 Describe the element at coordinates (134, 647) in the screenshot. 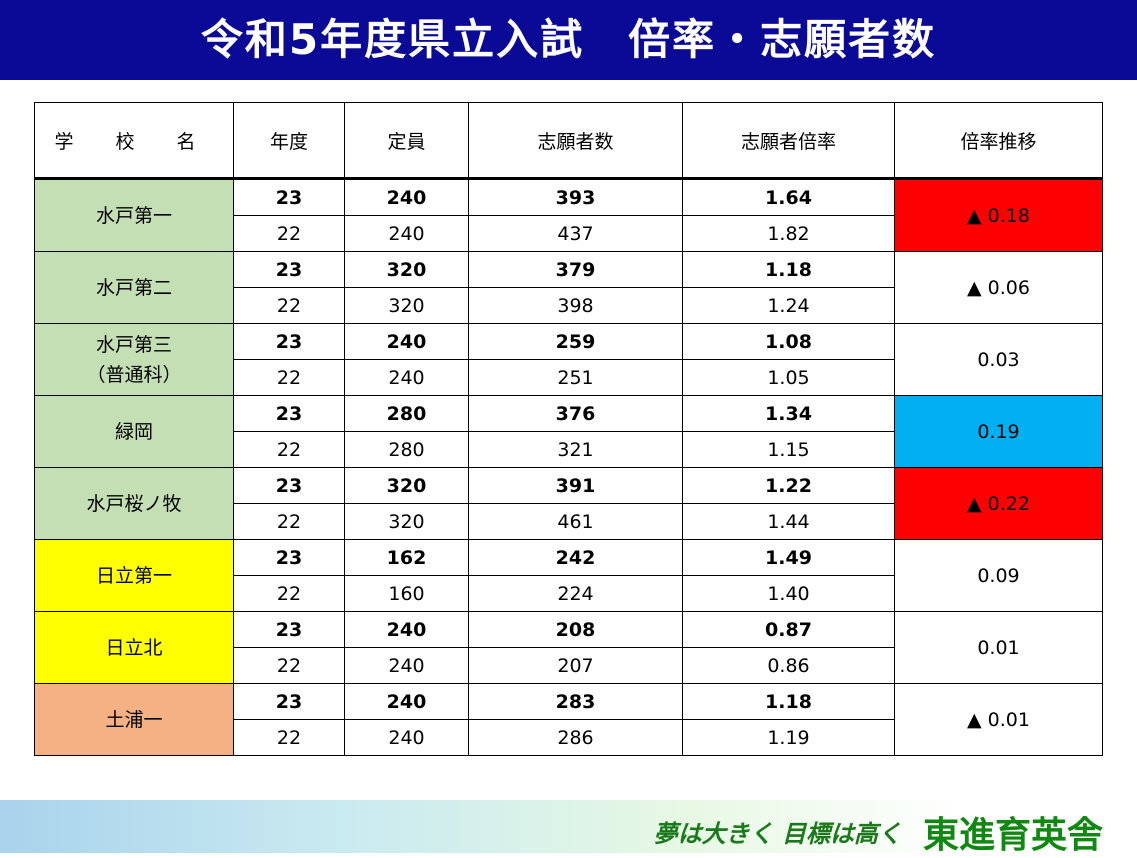

I see `school-name: 日立北` at that location.